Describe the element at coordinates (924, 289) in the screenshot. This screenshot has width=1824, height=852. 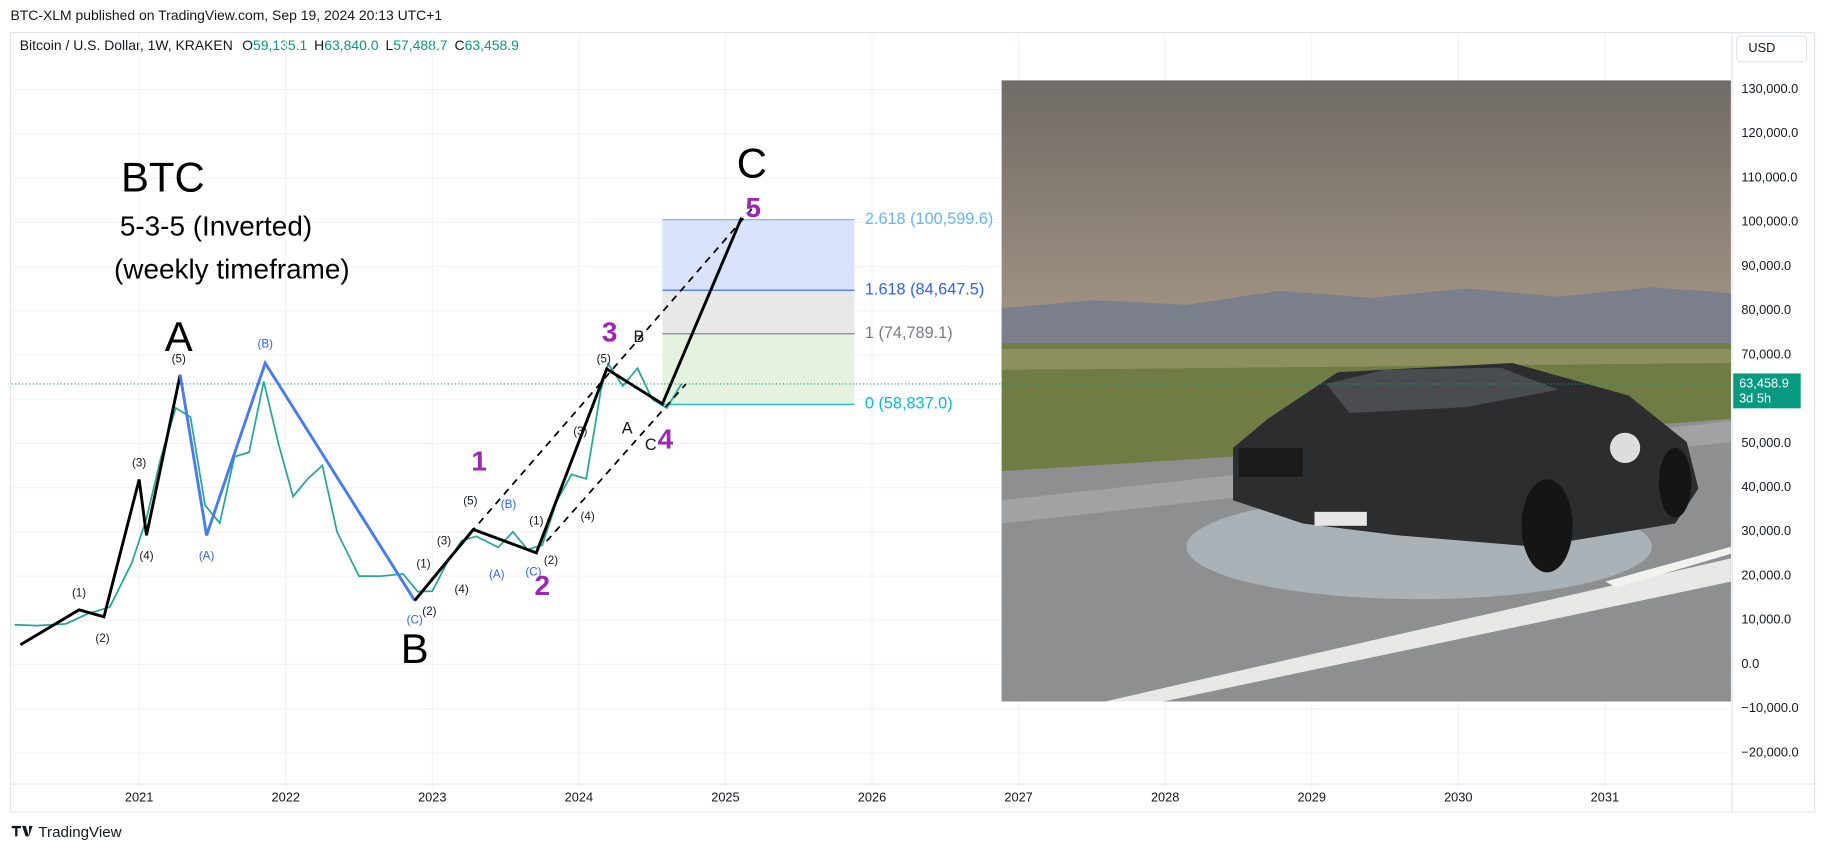
I see `fib-label: 1.618 (84,647.5)` at that location.